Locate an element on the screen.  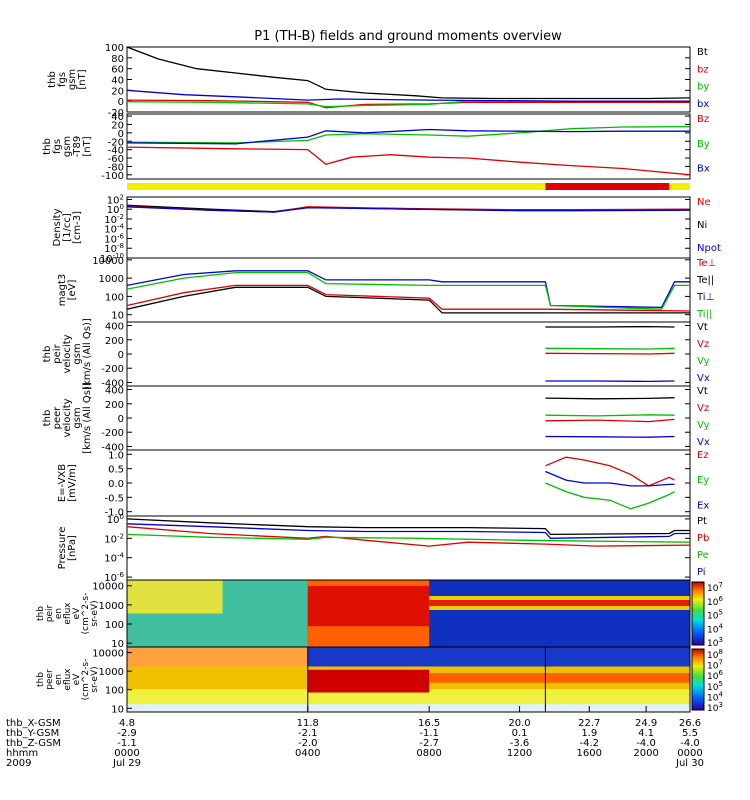
x-tick-label: -2.0 is located at coordinates (308, 743).